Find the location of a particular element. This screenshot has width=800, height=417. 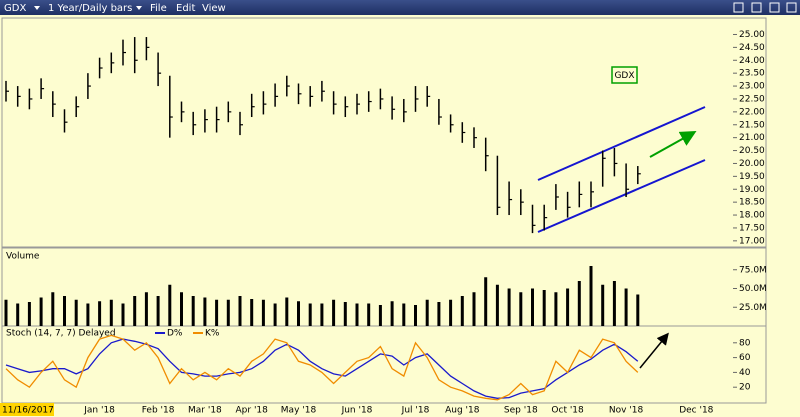

annotation-box is located at coordinates (624, 75).